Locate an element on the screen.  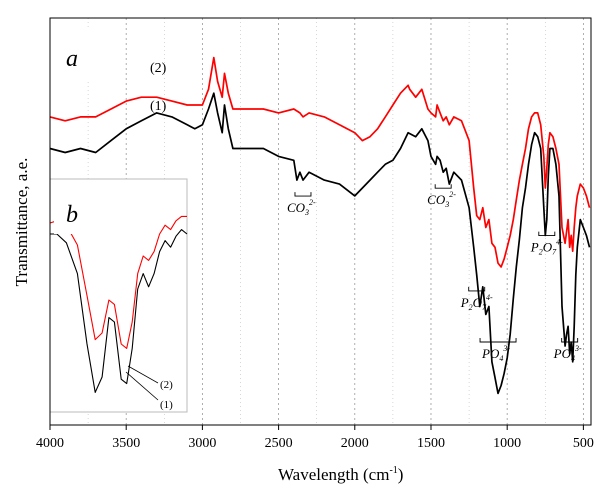
x-tick-label: 500 is located at coordinates (583, 443).